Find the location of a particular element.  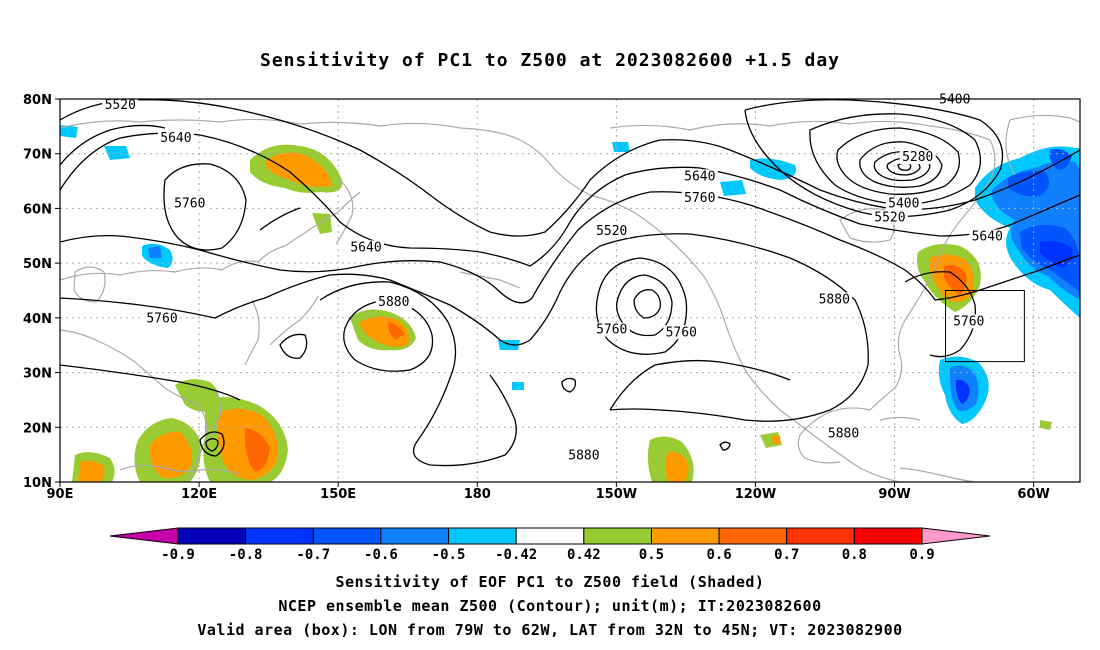

shade-patch-npacific-red is located at coordinates (396, 331).